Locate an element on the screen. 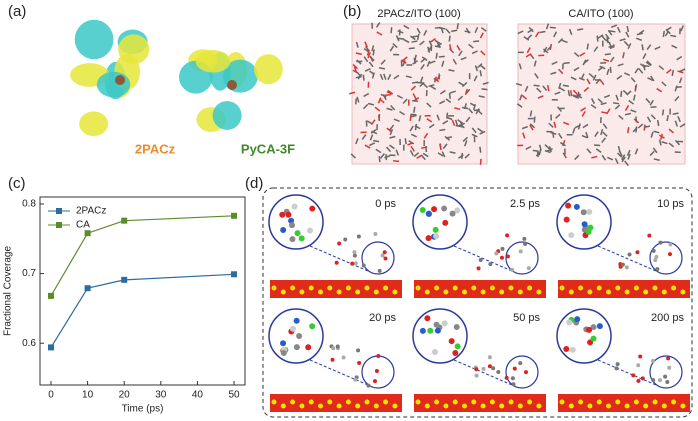  panel-label: (b) is located at coordinates (352, 11).